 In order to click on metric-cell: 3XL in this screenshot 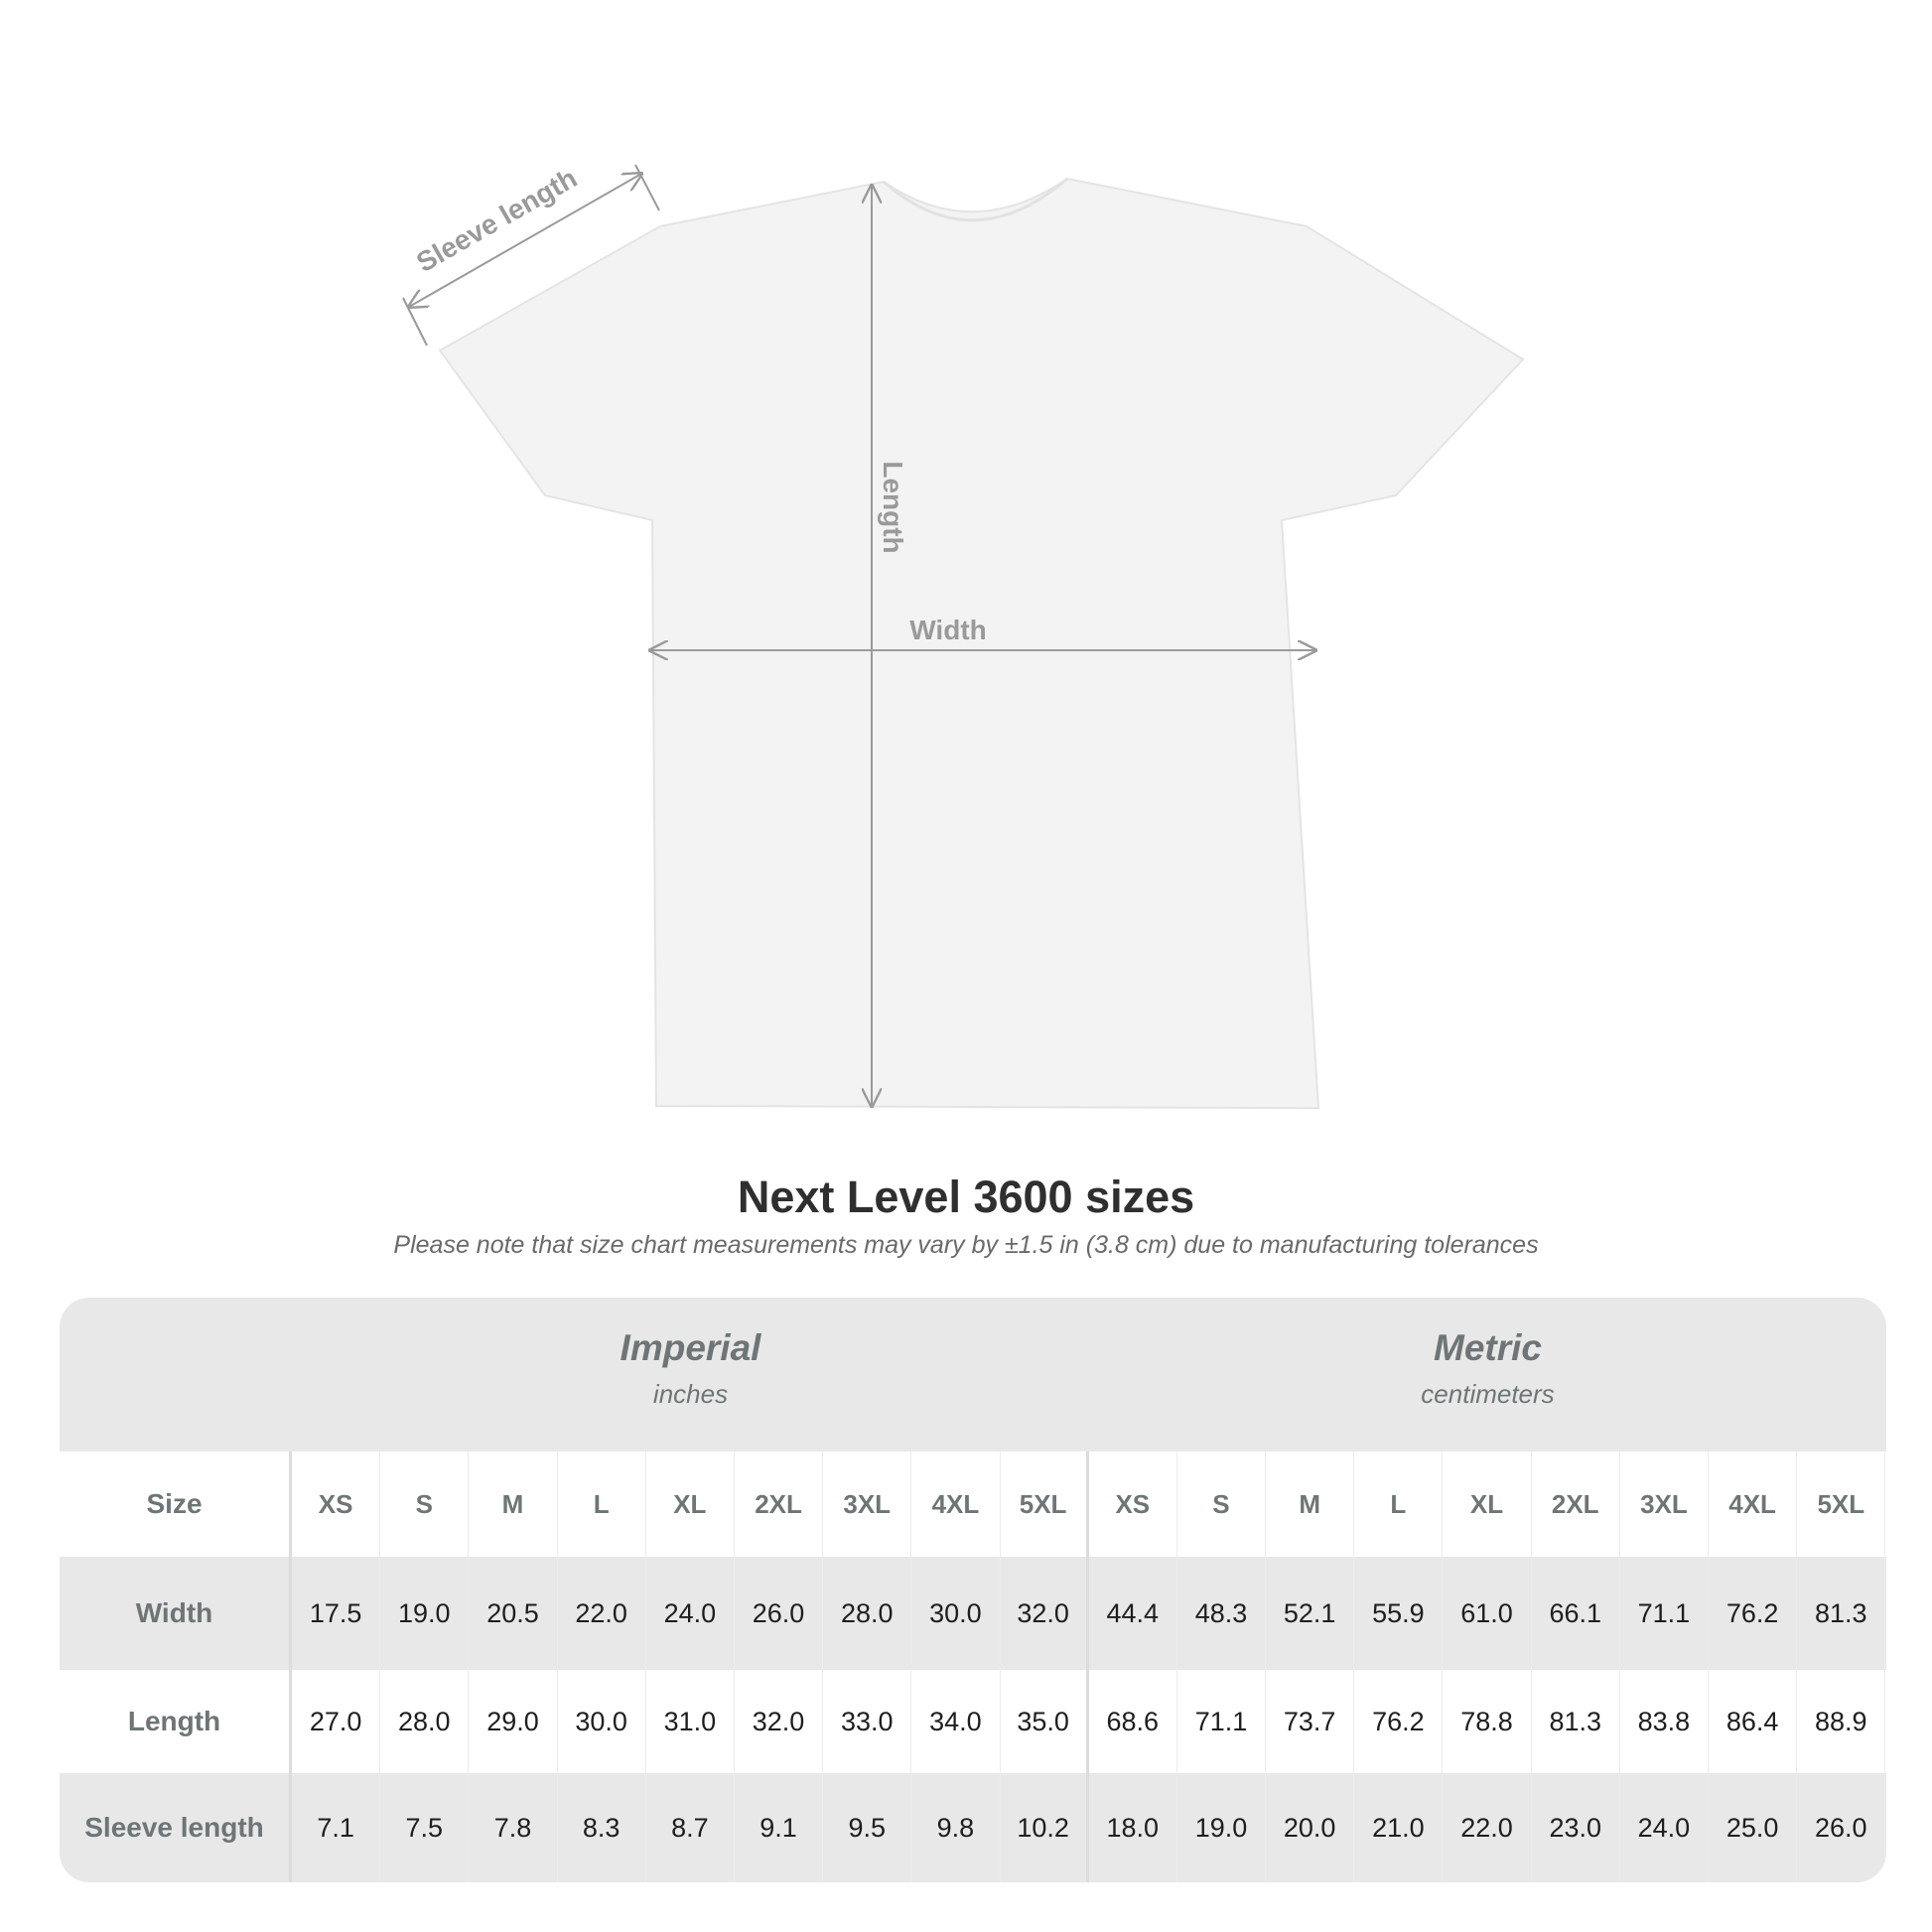, I will do `click(1664, 1504)`.